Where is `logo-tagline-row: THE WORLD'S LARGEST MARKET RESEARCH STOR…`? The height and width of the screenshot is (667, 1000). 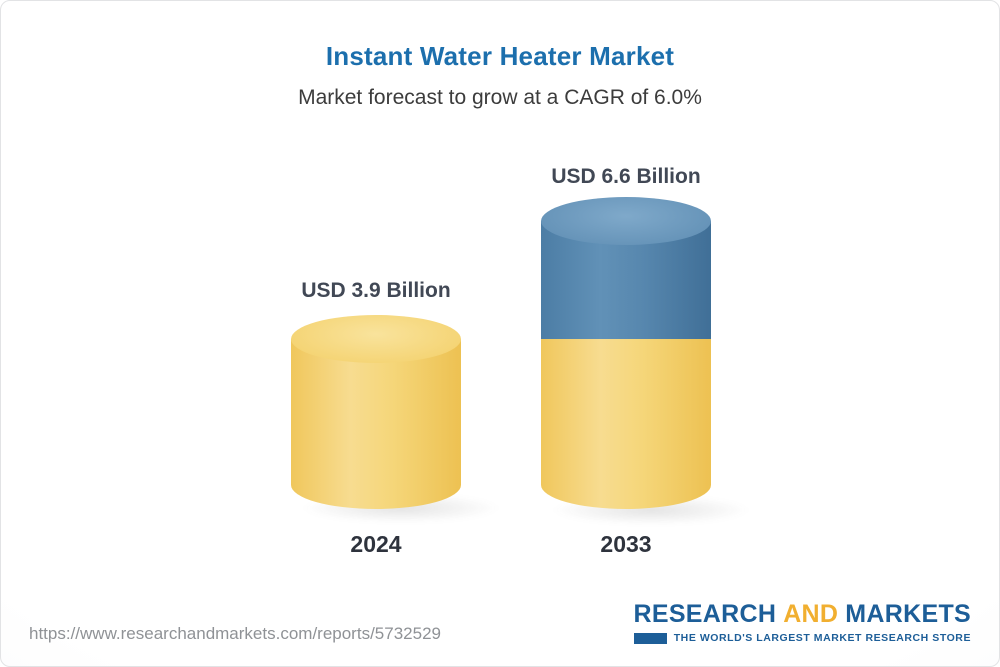
logo-tagline-row: THE WORLD'S LARGEST MARKET RESEARCH STOR… is located at coordinates (802, 638).